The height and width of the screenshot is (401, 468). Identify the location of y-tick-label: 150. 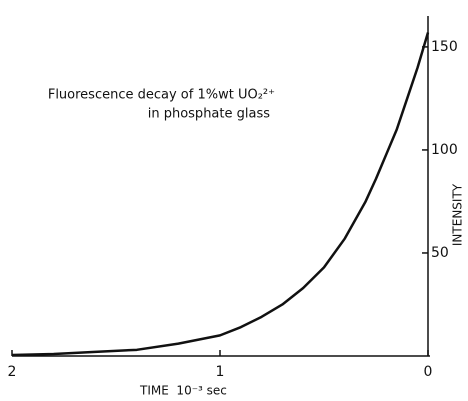
(444, 47).